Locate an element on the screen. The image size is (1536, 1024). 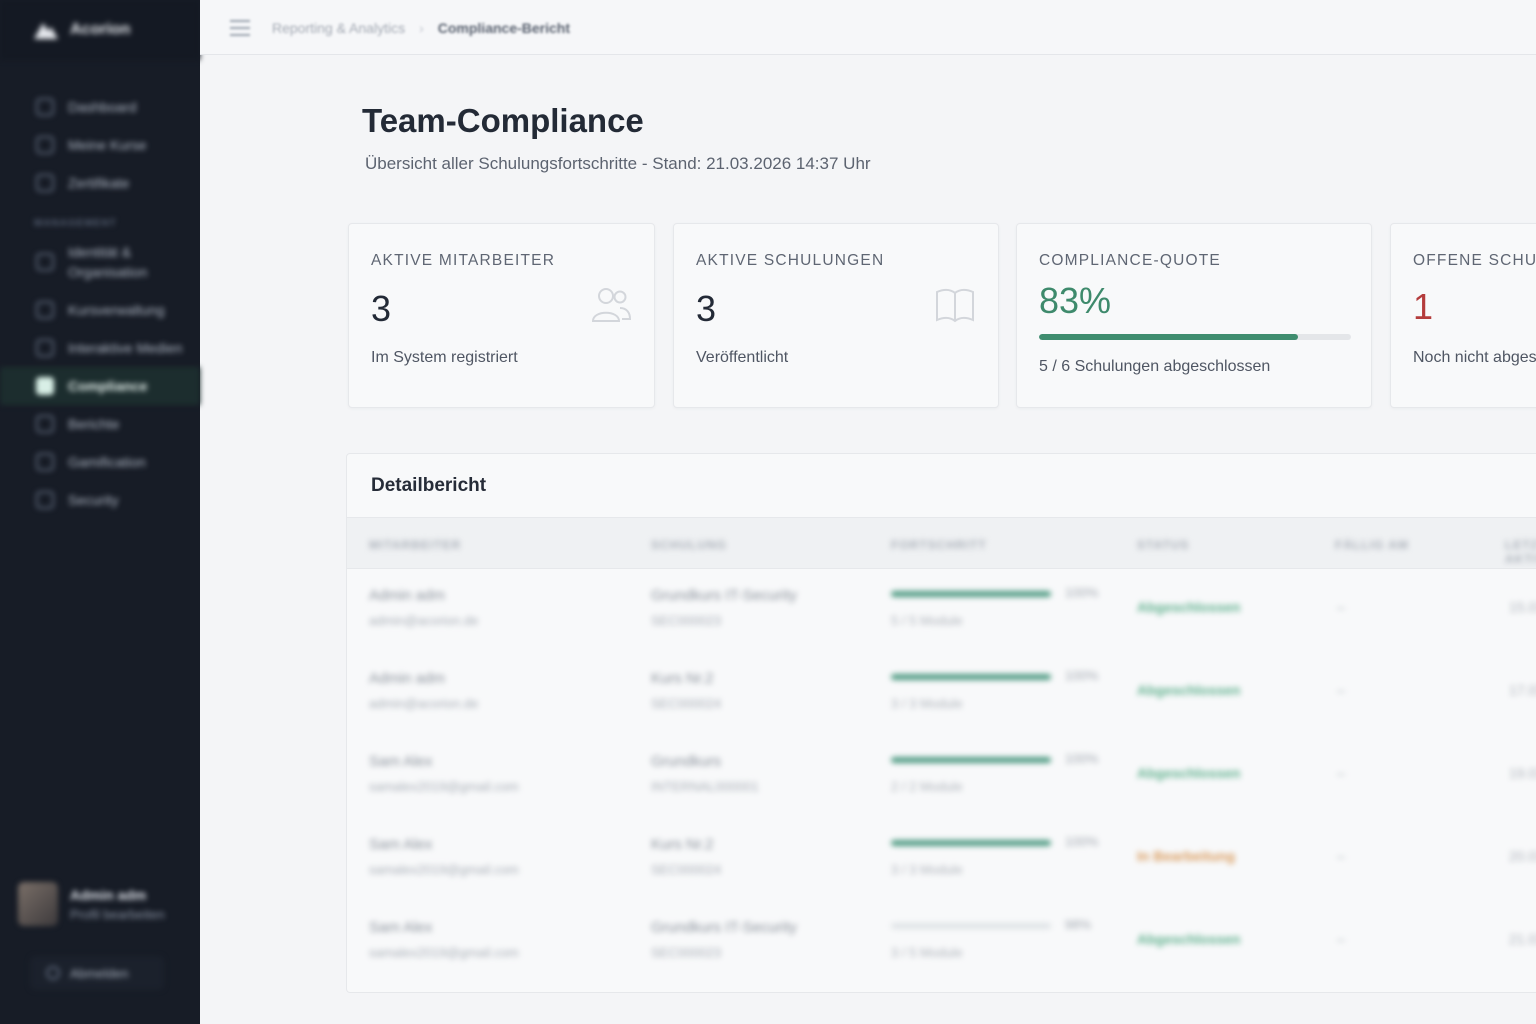
user-profile: Admin adm Profil bearbeiten is located at coordinates (91, 904).